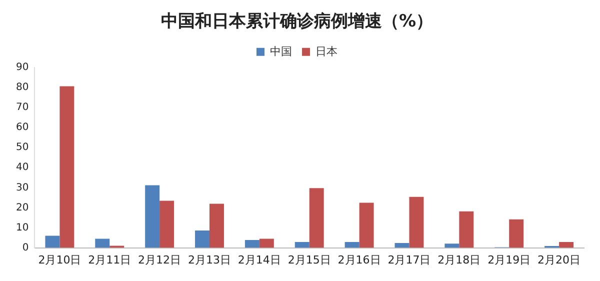 This screenshot has height=281, width=600. What do you see at coordinates (22, 128) in the screenshot?
I see `y-tick-label: 60` at bounding box center [22, 128].